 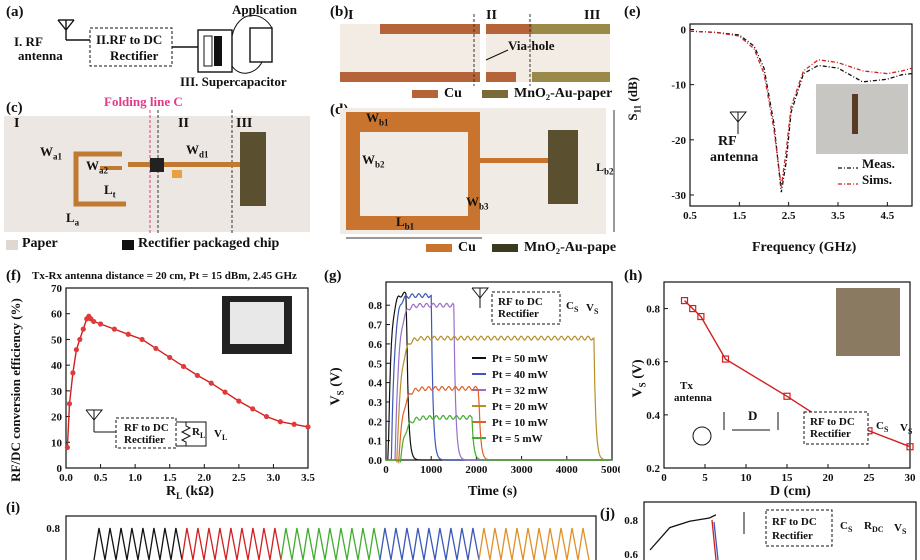 What do you see at coordinates (57, 366) in the screenshot?
I see `f-ytick-label: 40` at bounding box center [57, 366].